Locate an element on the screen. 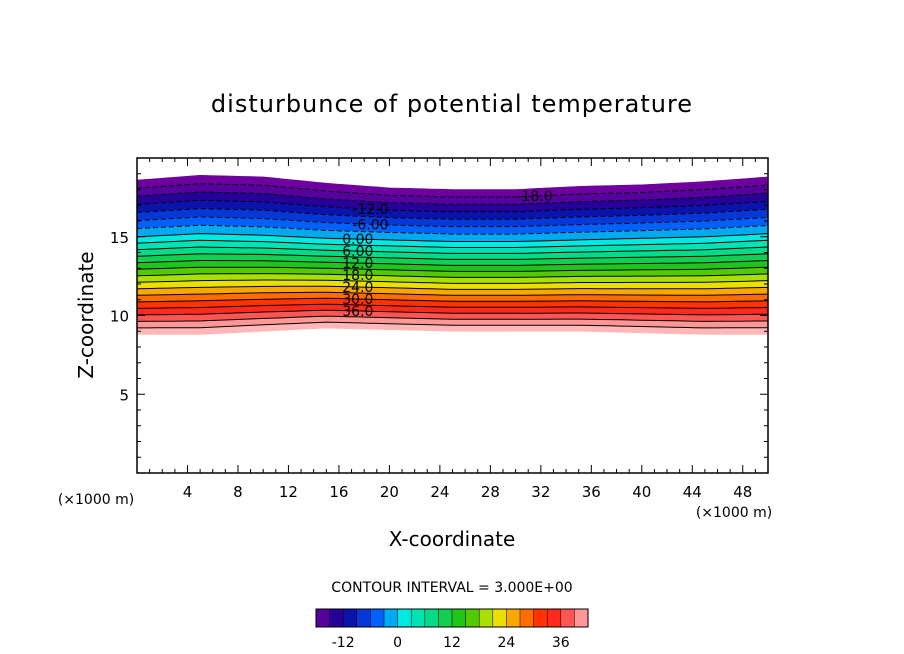  x-tick-label: 40 is located at coordinates (641, 492).